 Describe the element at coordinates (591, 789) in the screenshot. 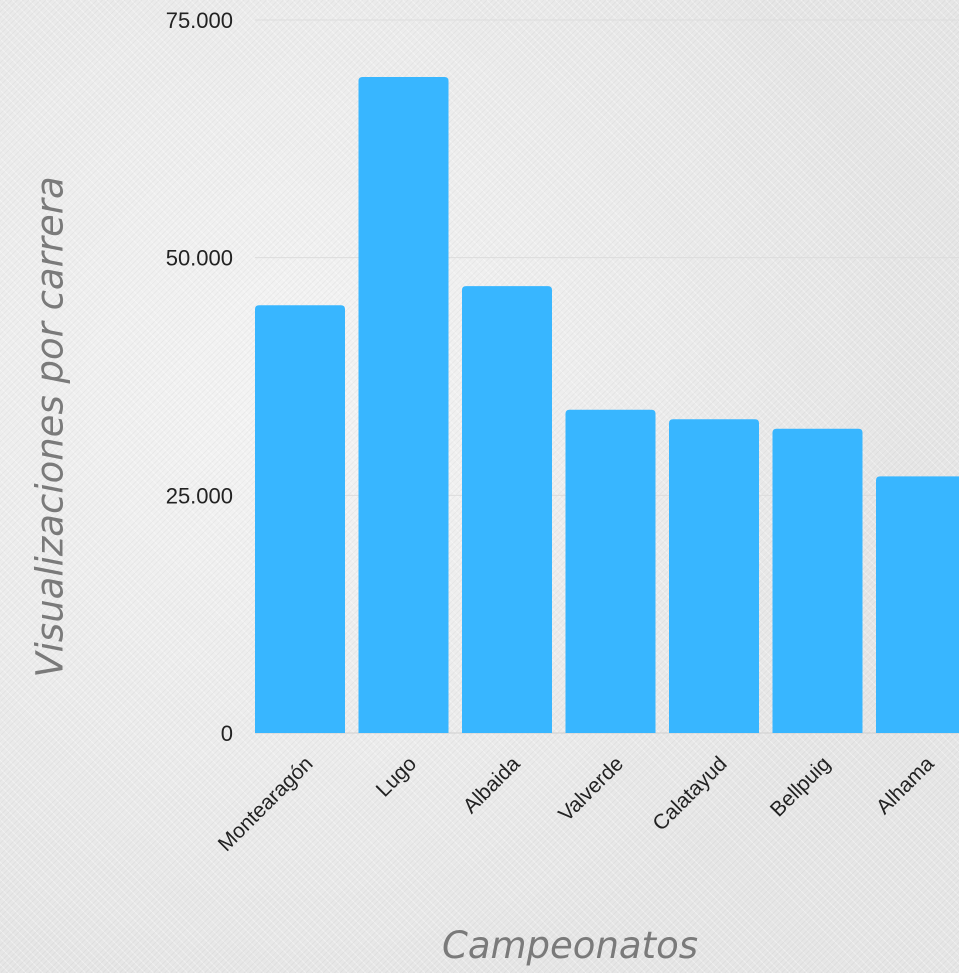

I see `x-category-label: Valverde` at that location.